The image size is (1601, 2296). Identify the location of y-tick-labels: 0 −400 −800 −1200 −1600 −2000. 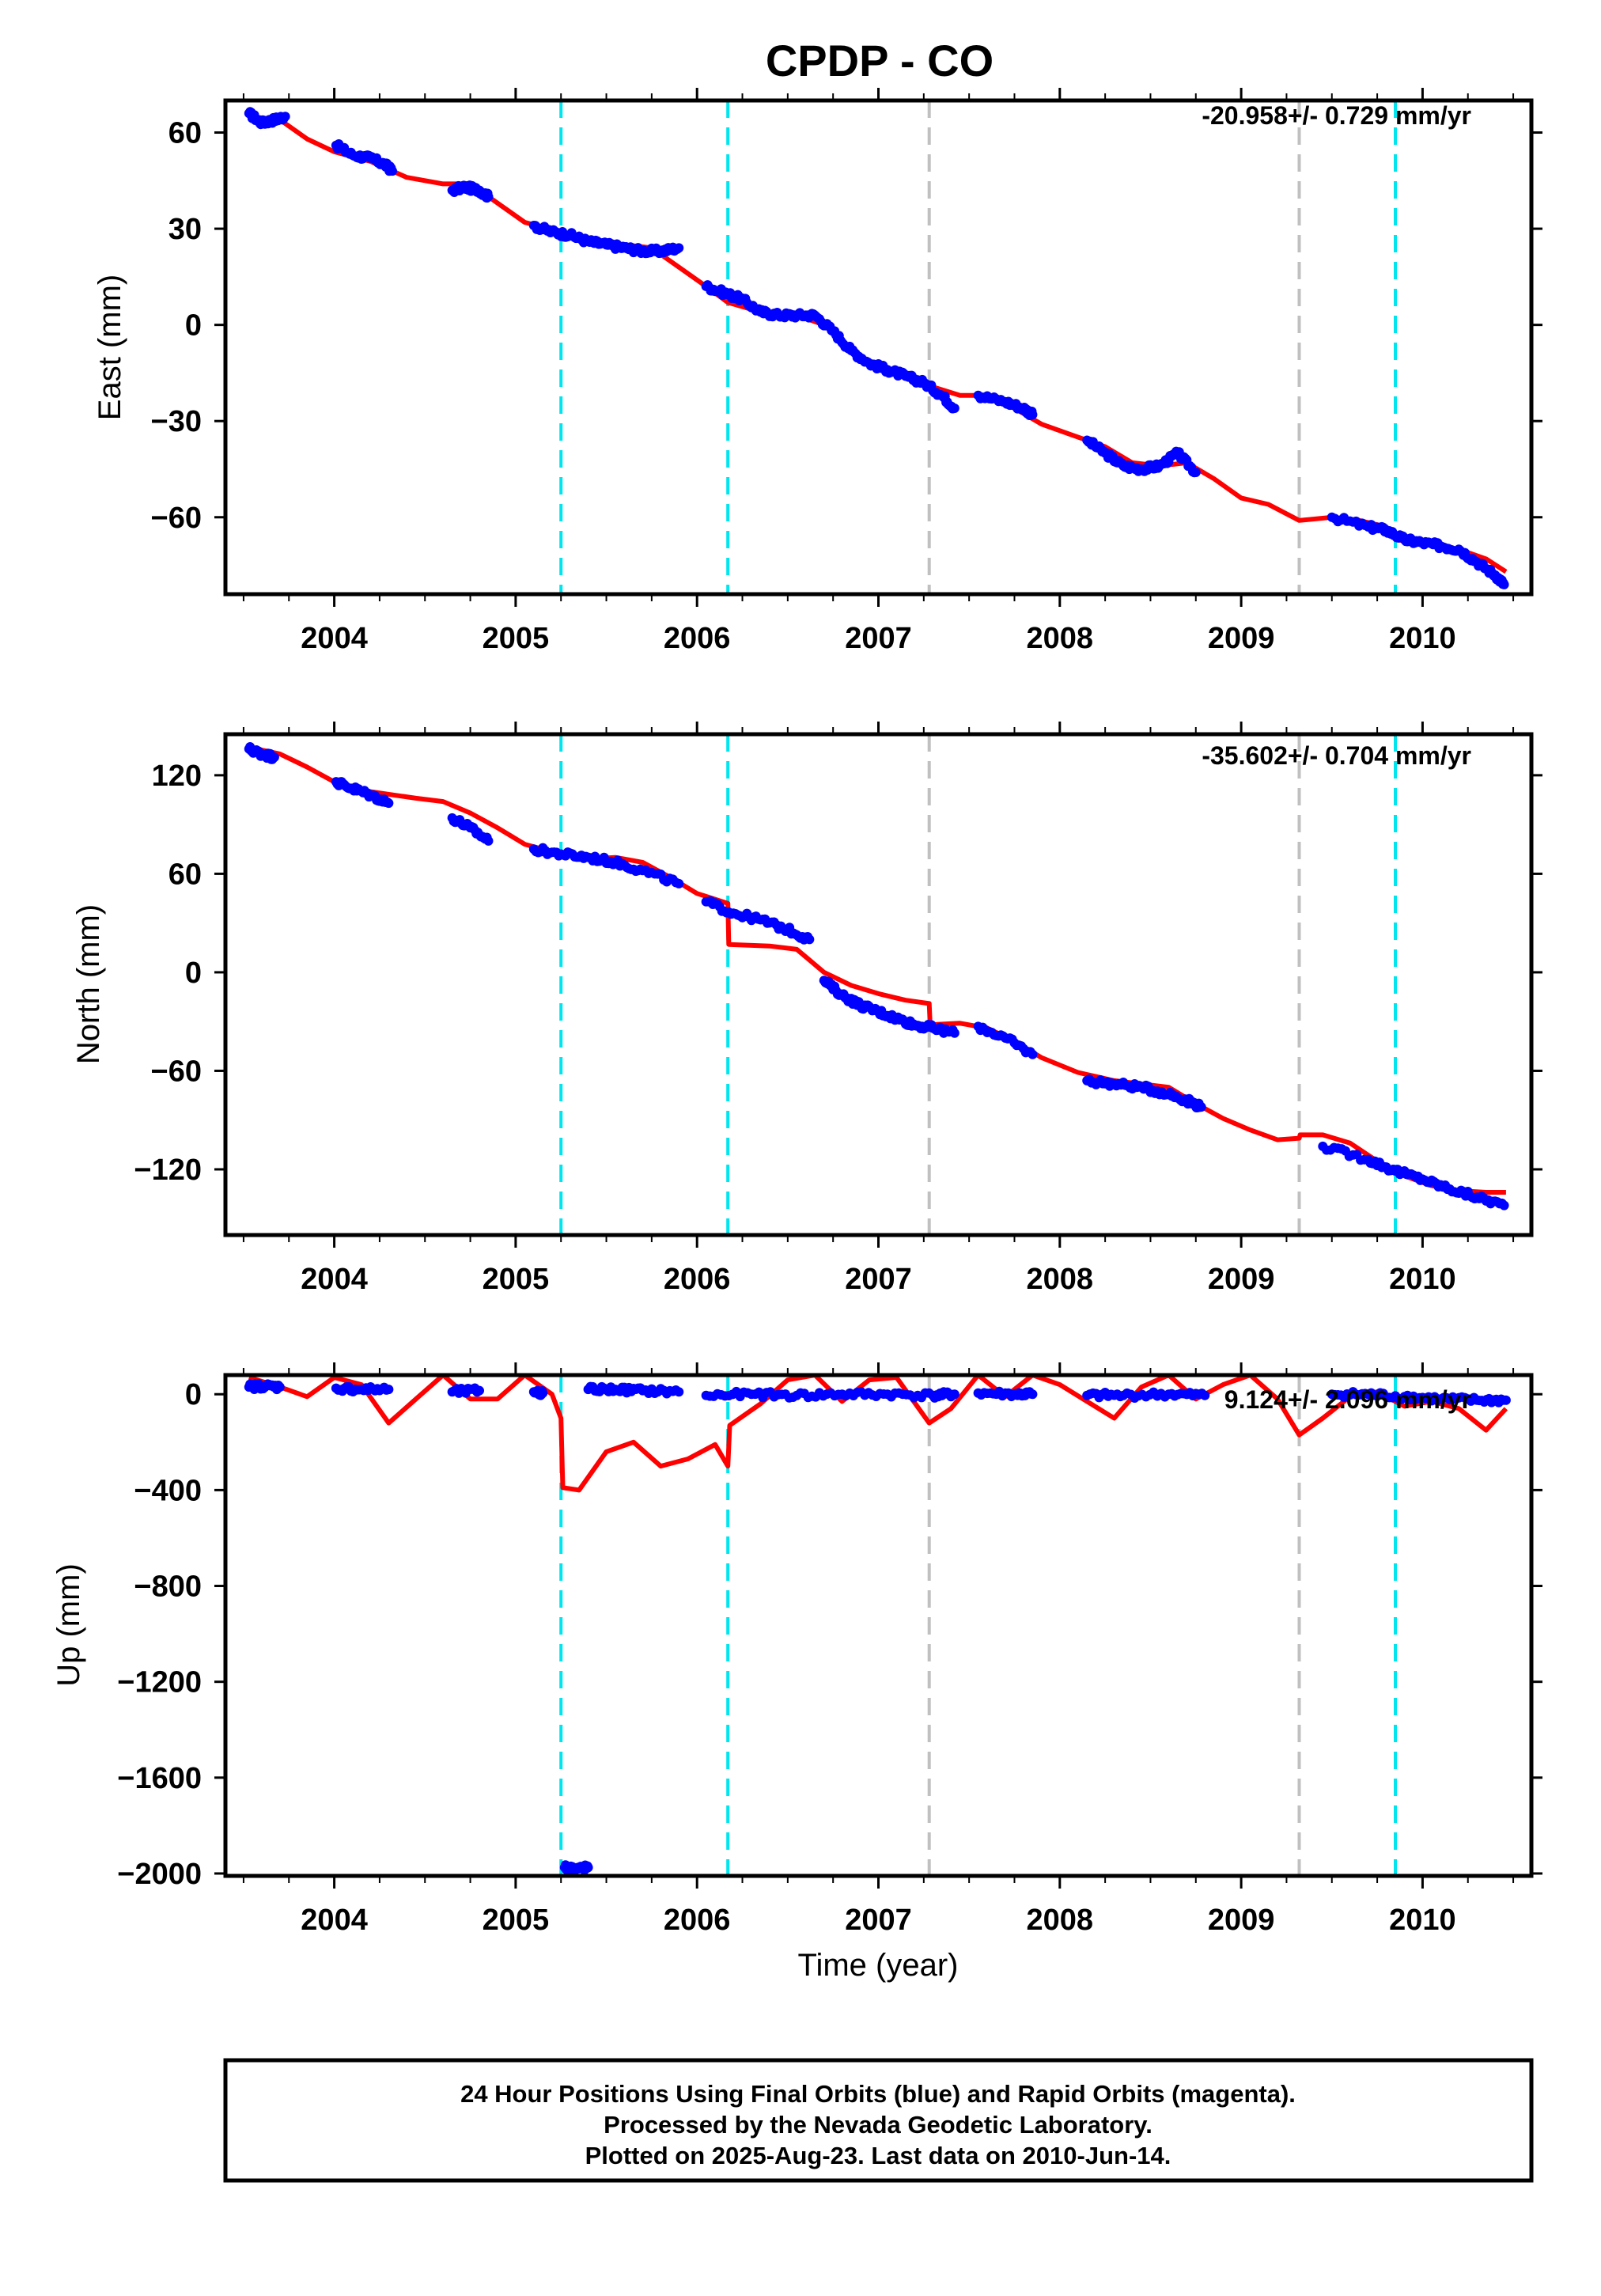
(159, 1634).